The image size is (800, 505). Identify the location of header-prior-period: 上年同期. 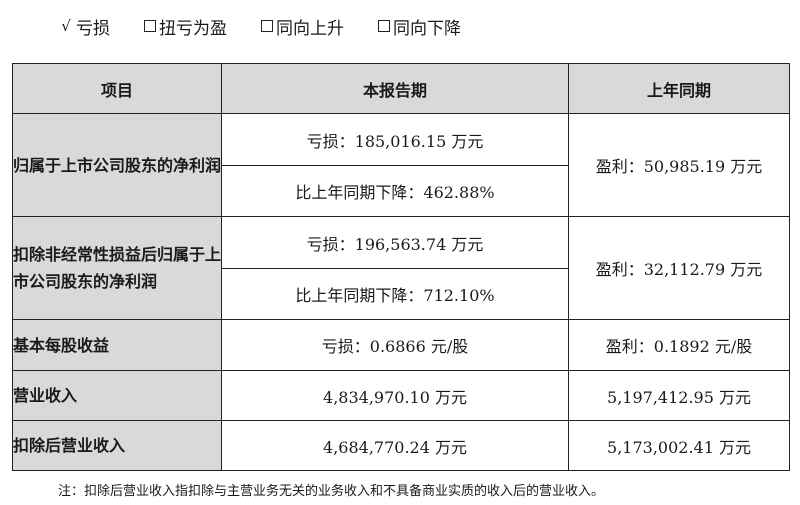
(679, 88).